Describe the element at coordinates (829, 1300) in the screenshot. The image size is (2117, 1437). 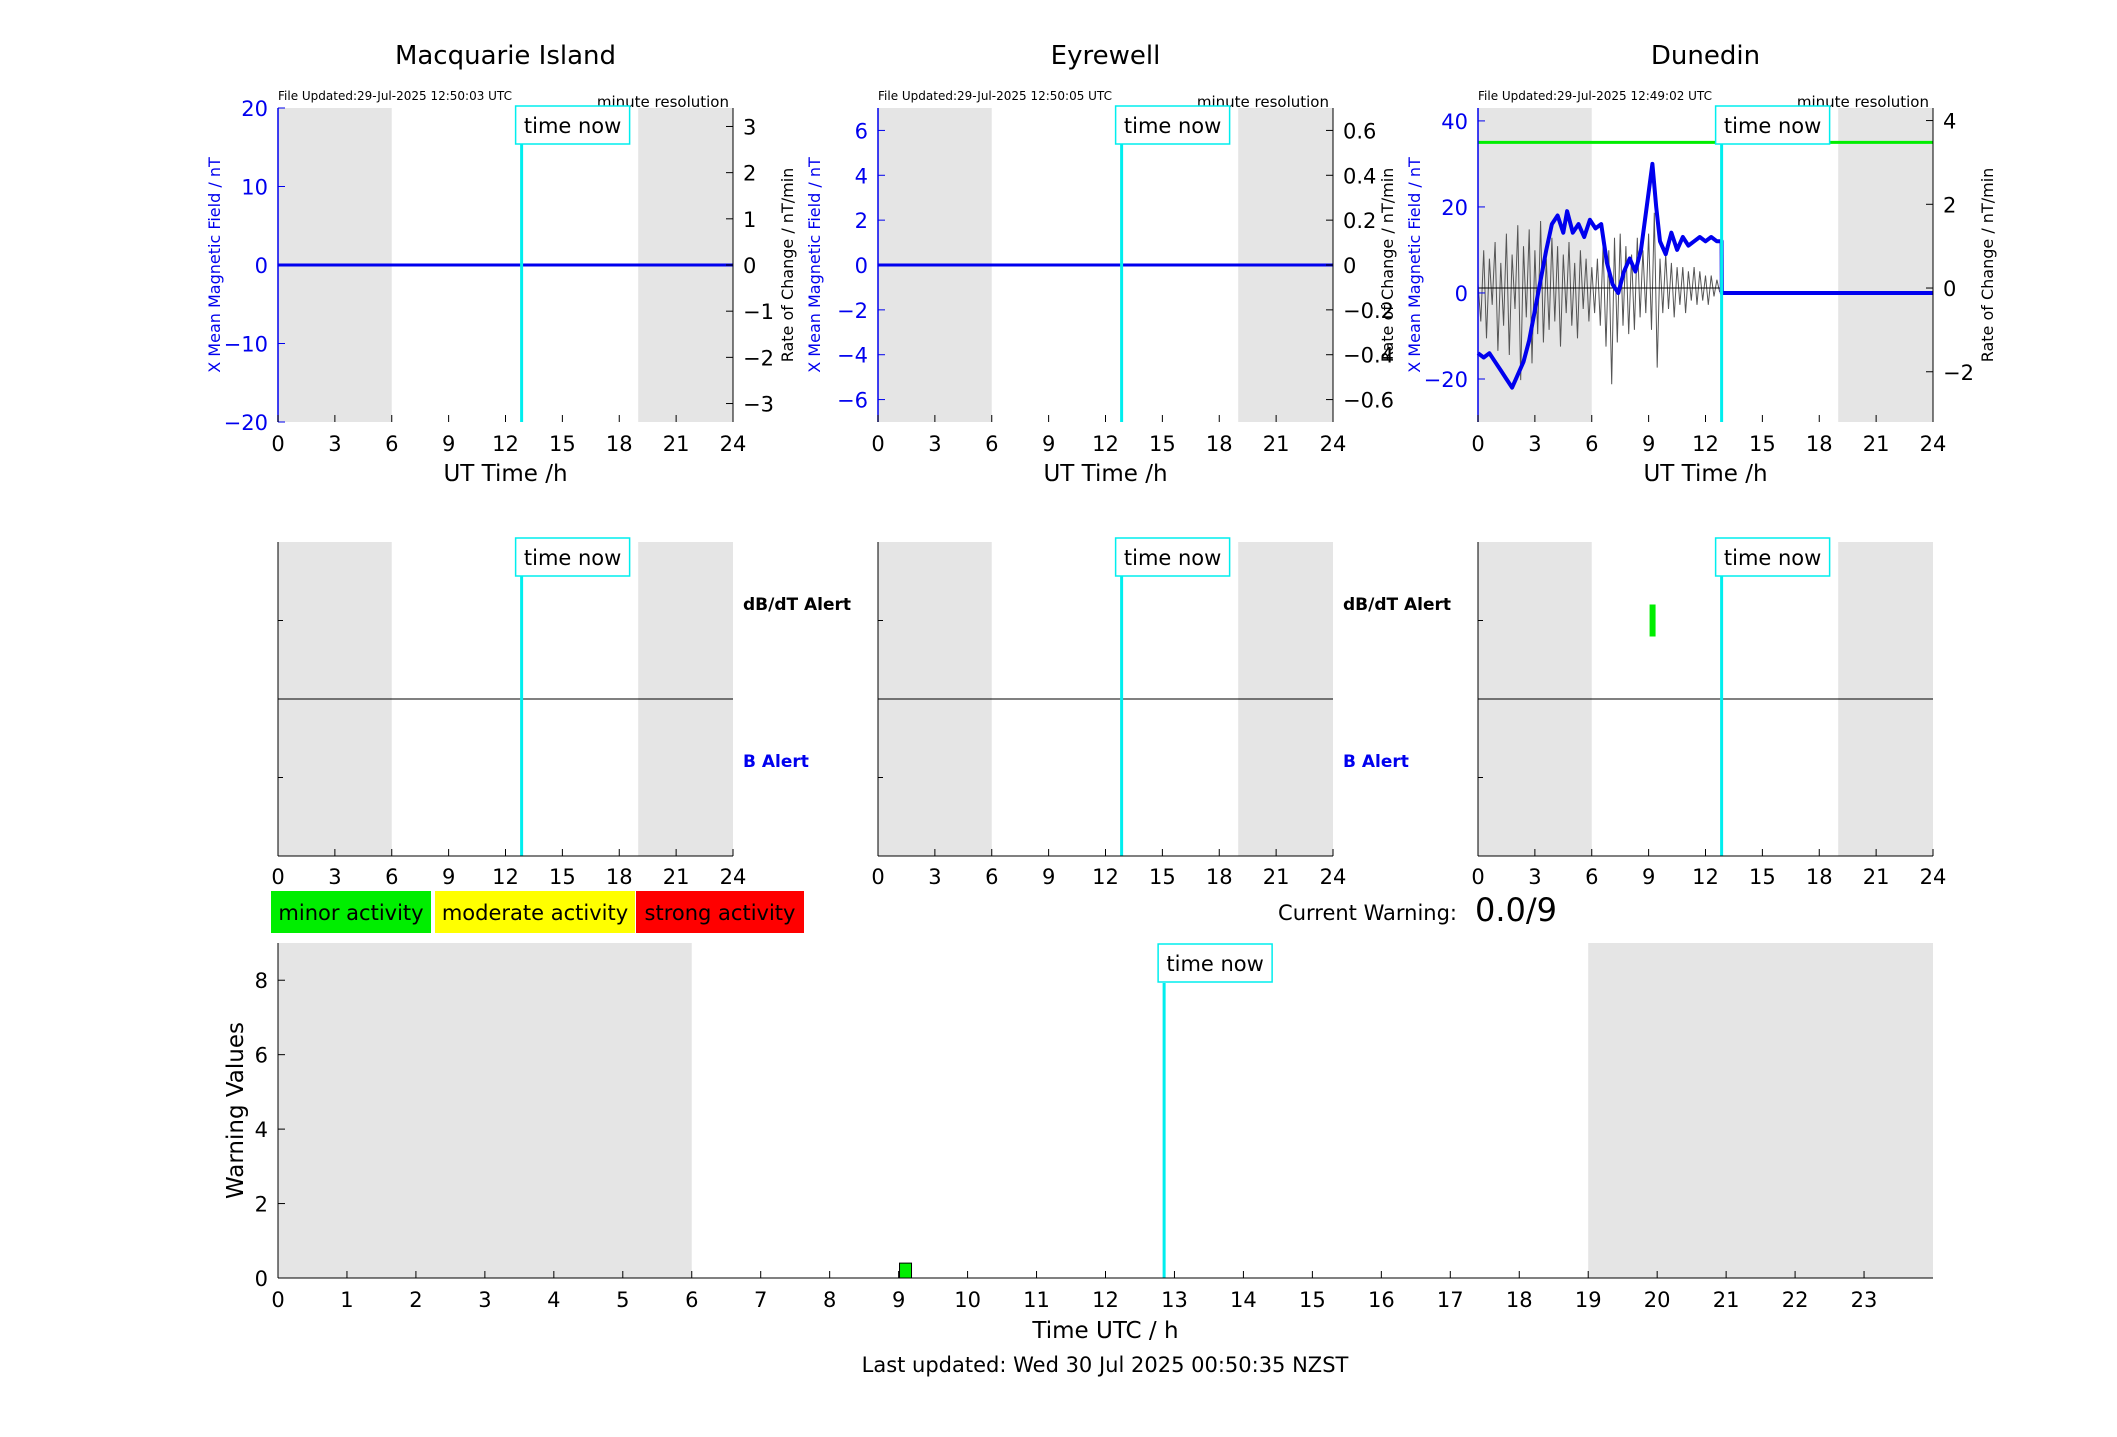
I see `x-tick-label: 8` at that location.